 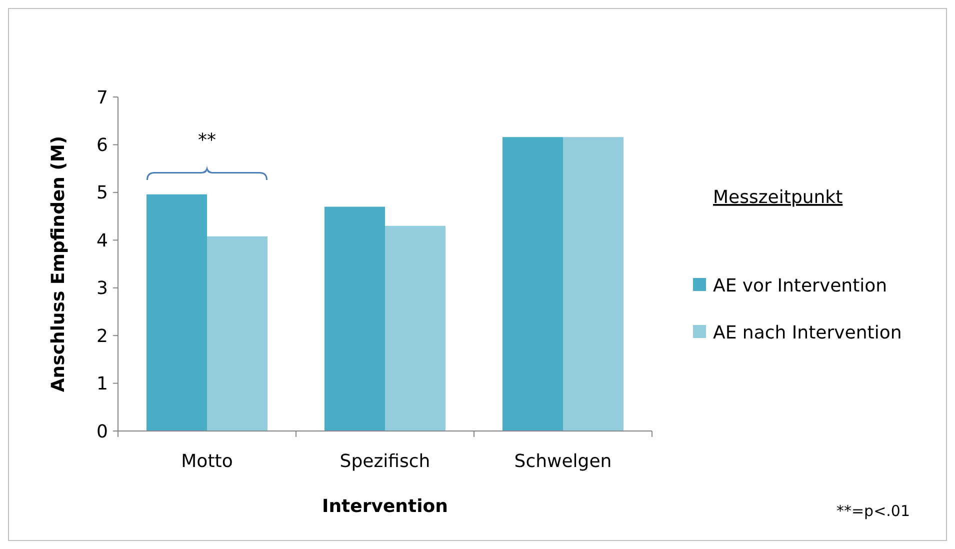 What do you see at coordinates (102, 431) in the screenshot?
I see `y-tick-label: 0` at bounding box center [102, 431].